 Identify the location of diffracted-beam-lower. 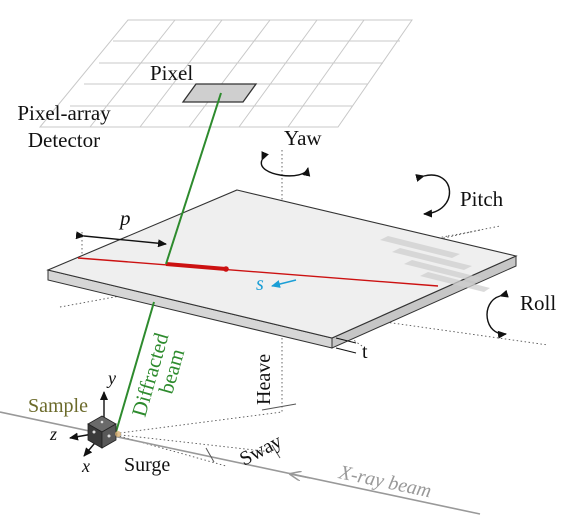
(135, 367).